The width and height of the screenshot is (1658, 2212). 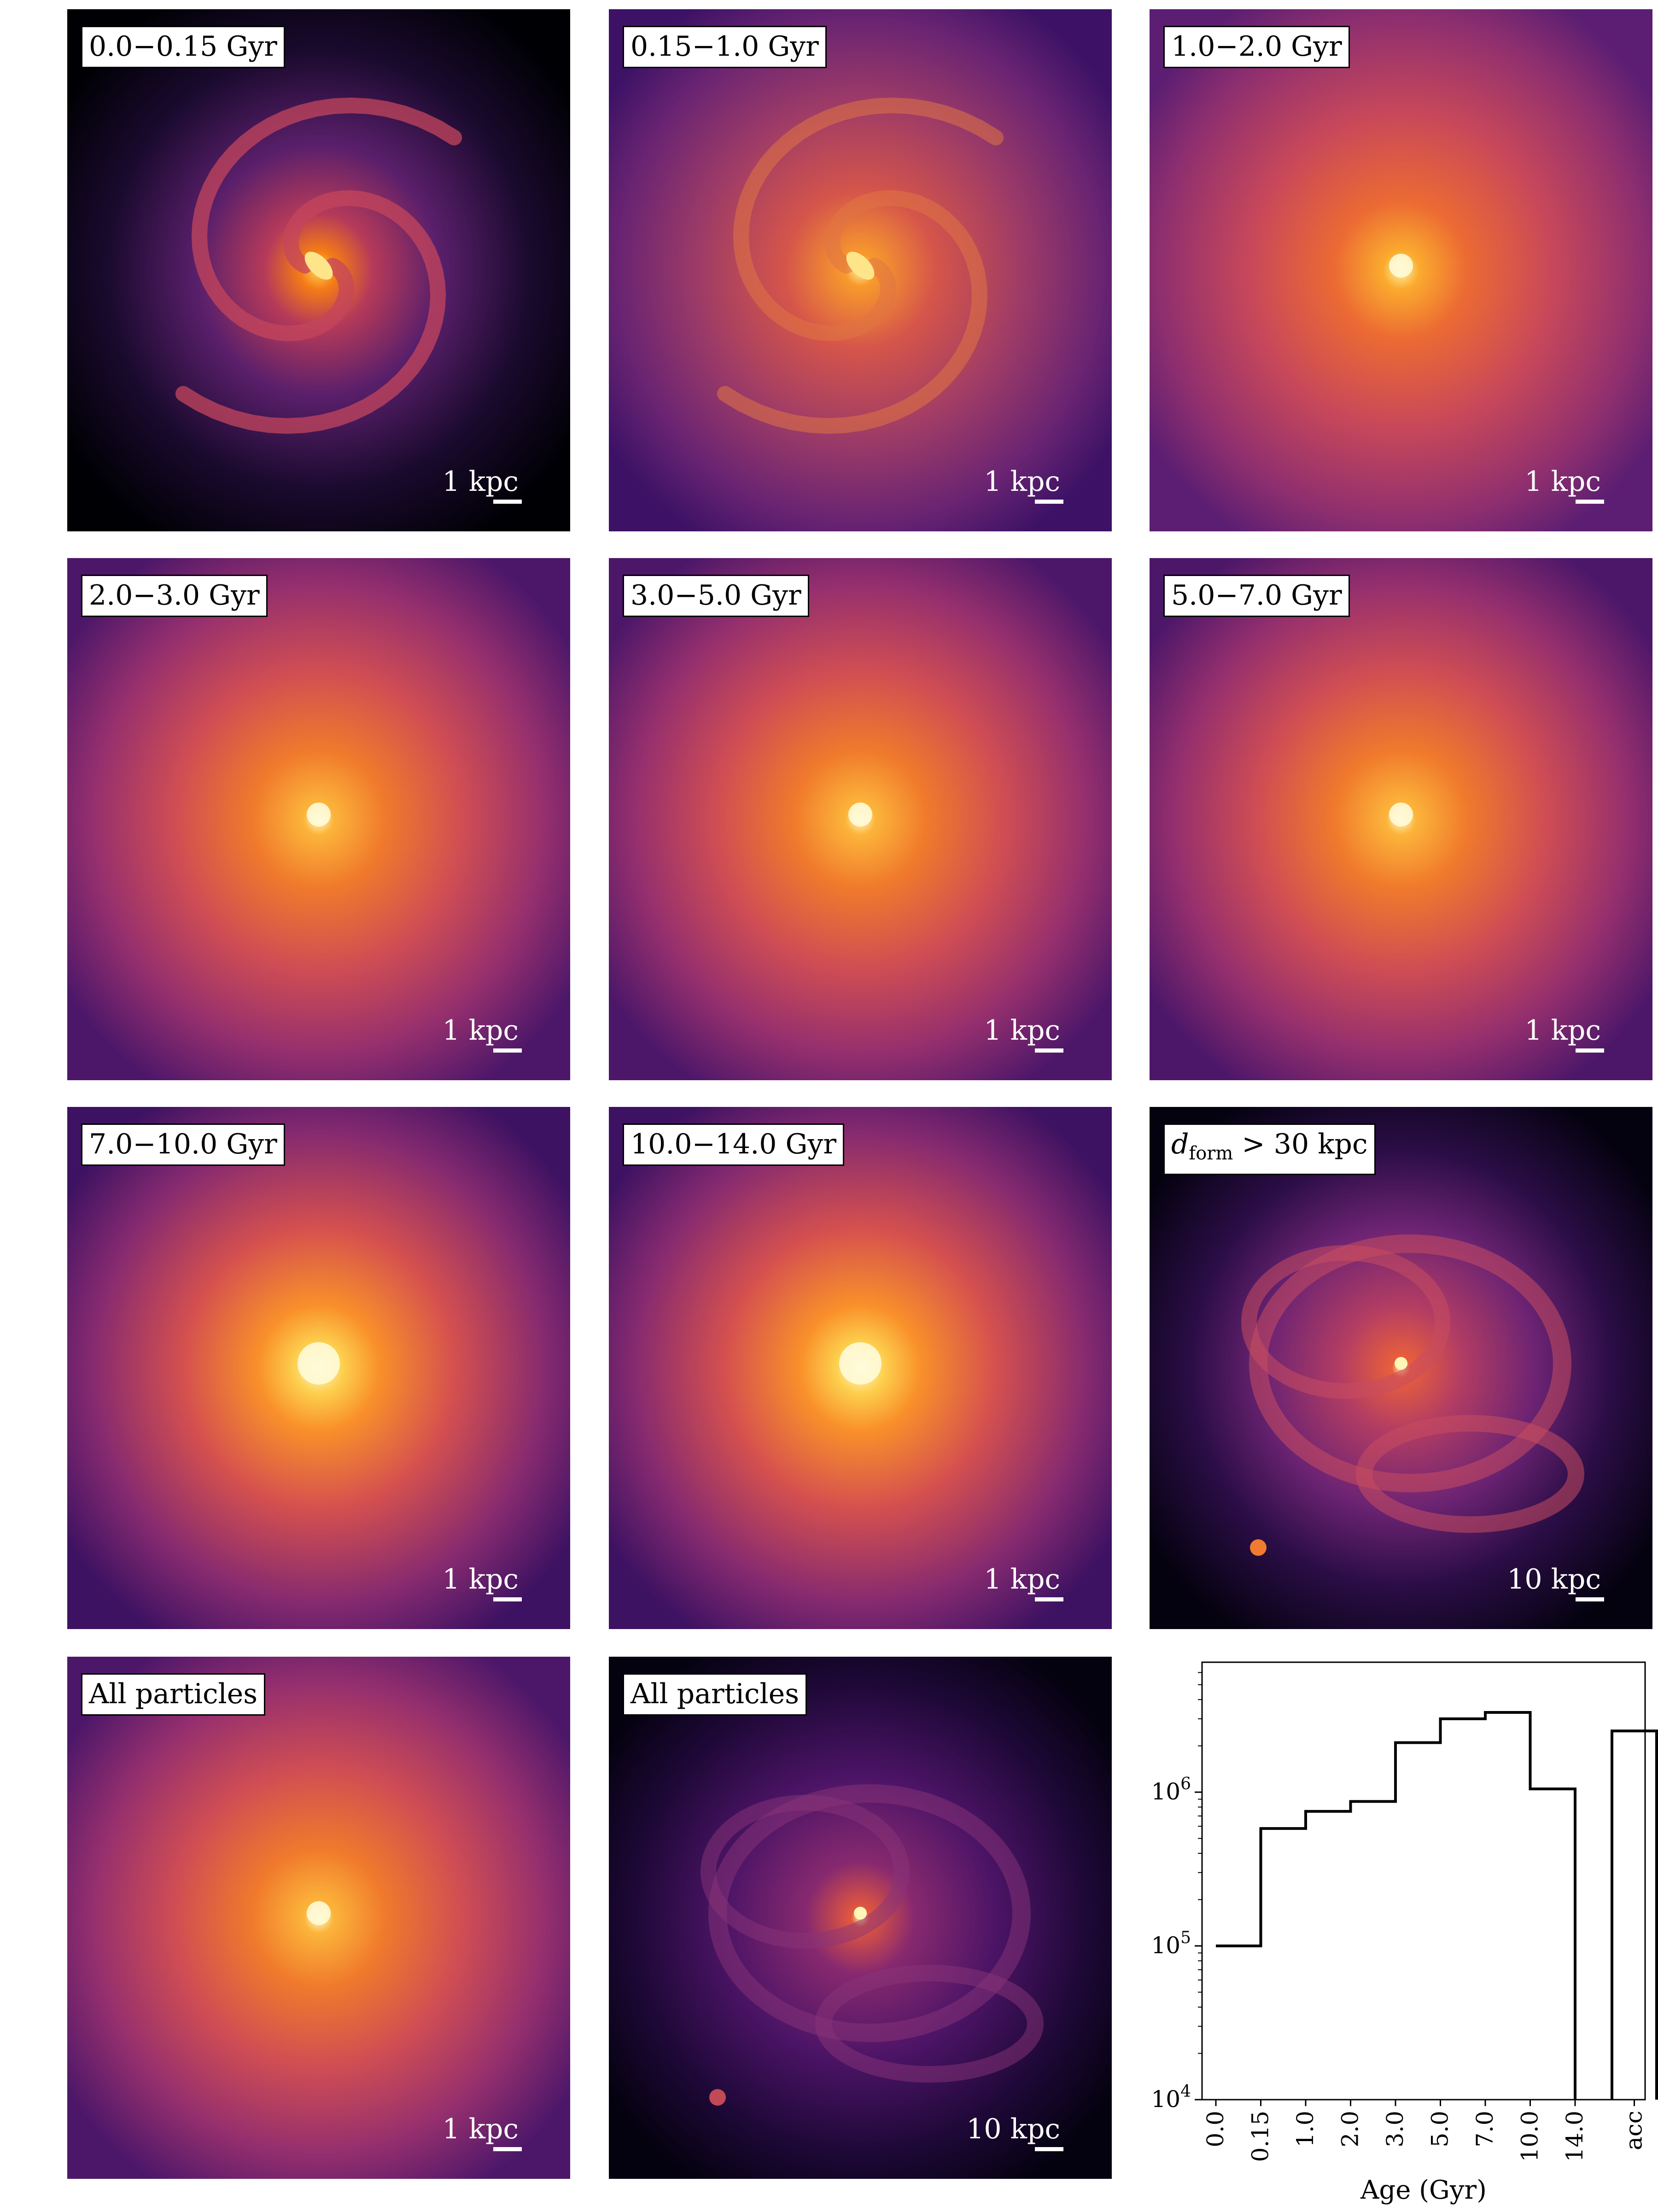 I want to click on x-tick-label: 7.0, so click(x=1484, y=2130).